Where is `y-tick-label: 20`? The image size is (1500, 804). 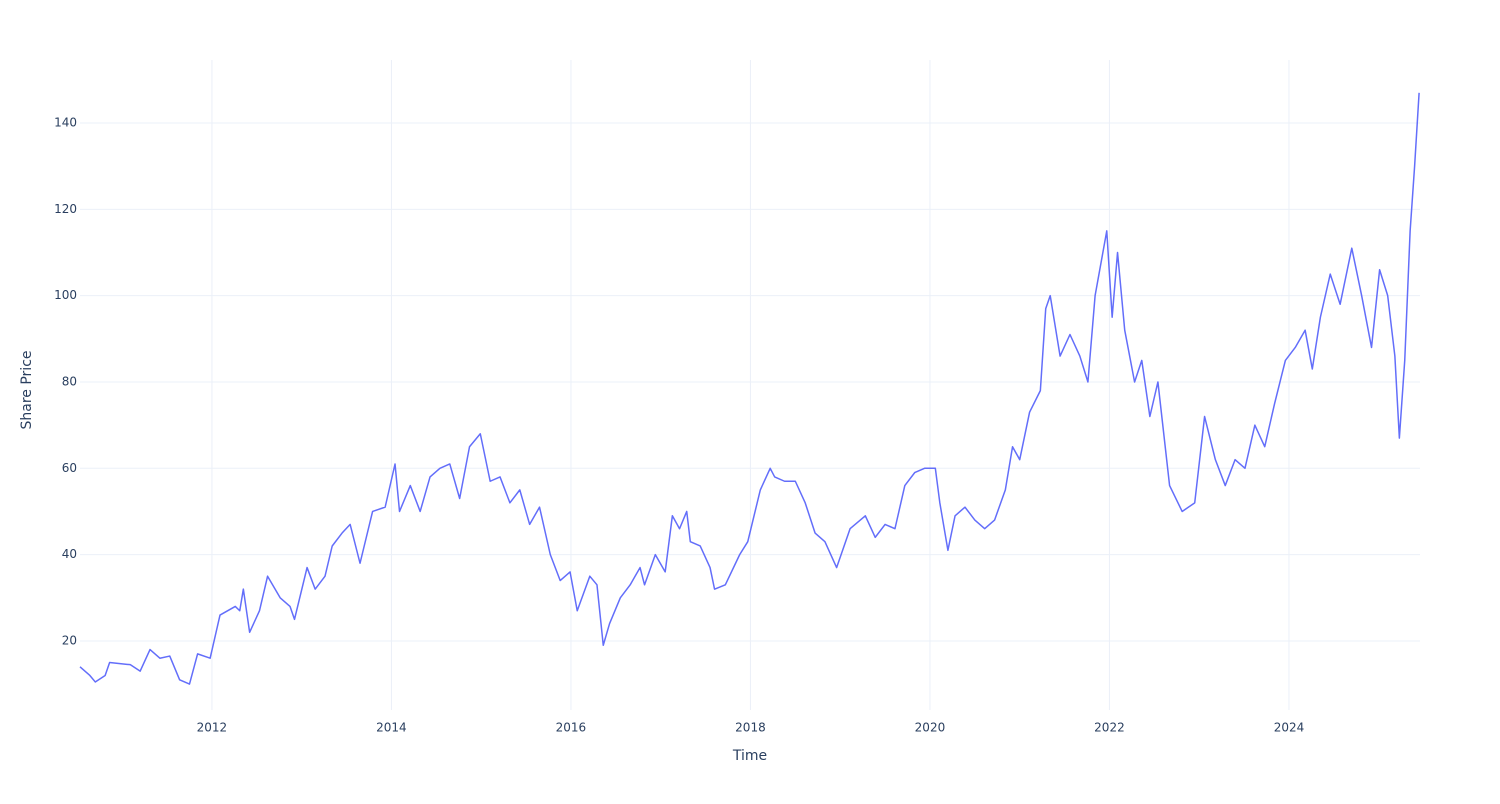 y-tick-label: 20 is located at coordinates (69, 640).